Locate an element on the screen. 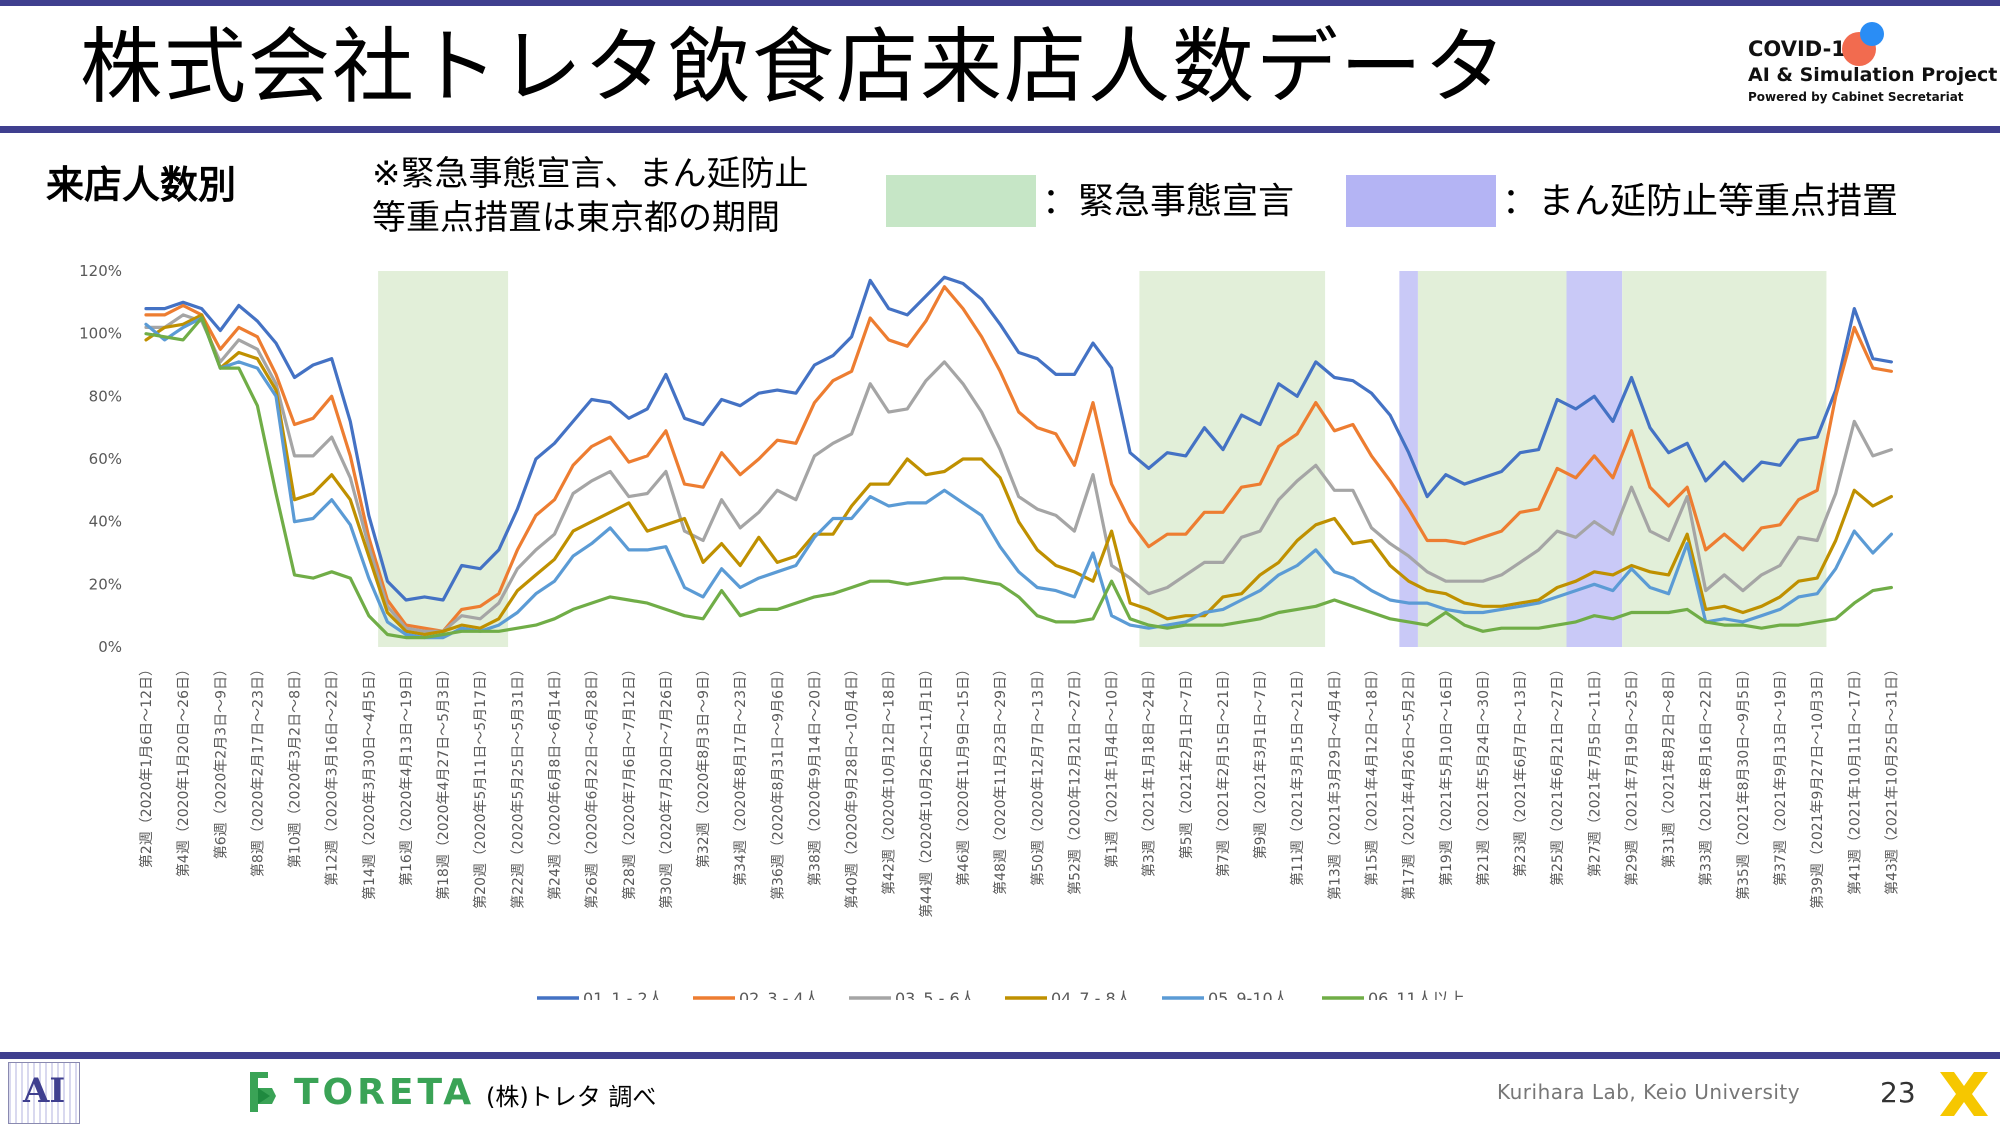 This screenshot has height=1125, width=2000. x-tick-label: 第44週（2020年10月26日～11月1日） is located at coordinates (926, 790).